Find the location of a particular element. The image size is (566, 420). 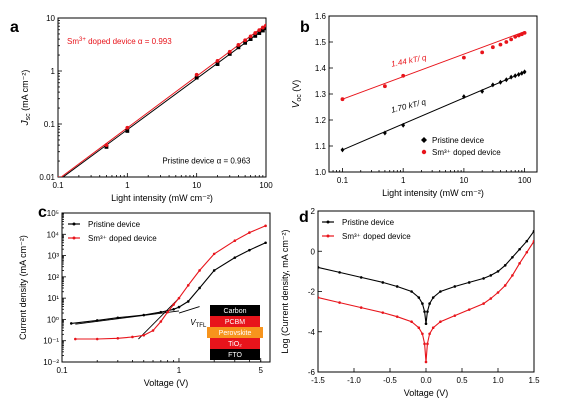

y-tick-label: 10³ is located at coordinates (53, 256).